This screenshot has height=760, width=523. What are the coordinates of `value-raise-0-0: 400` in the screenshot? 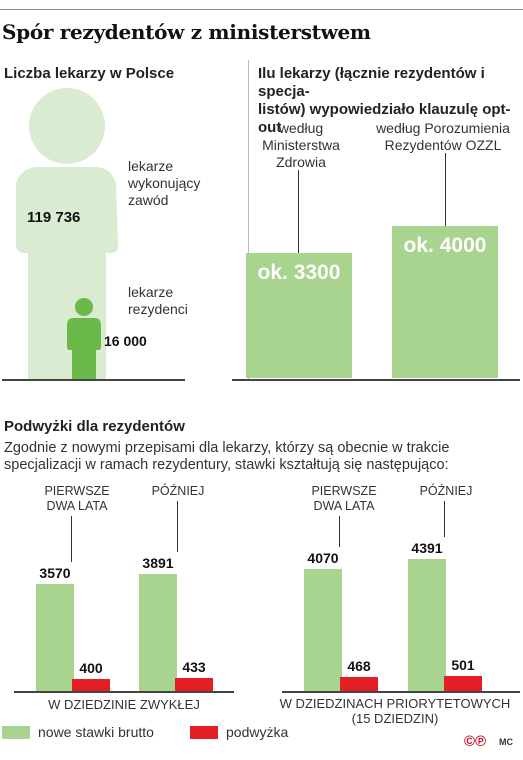 It's located at (91, 668).